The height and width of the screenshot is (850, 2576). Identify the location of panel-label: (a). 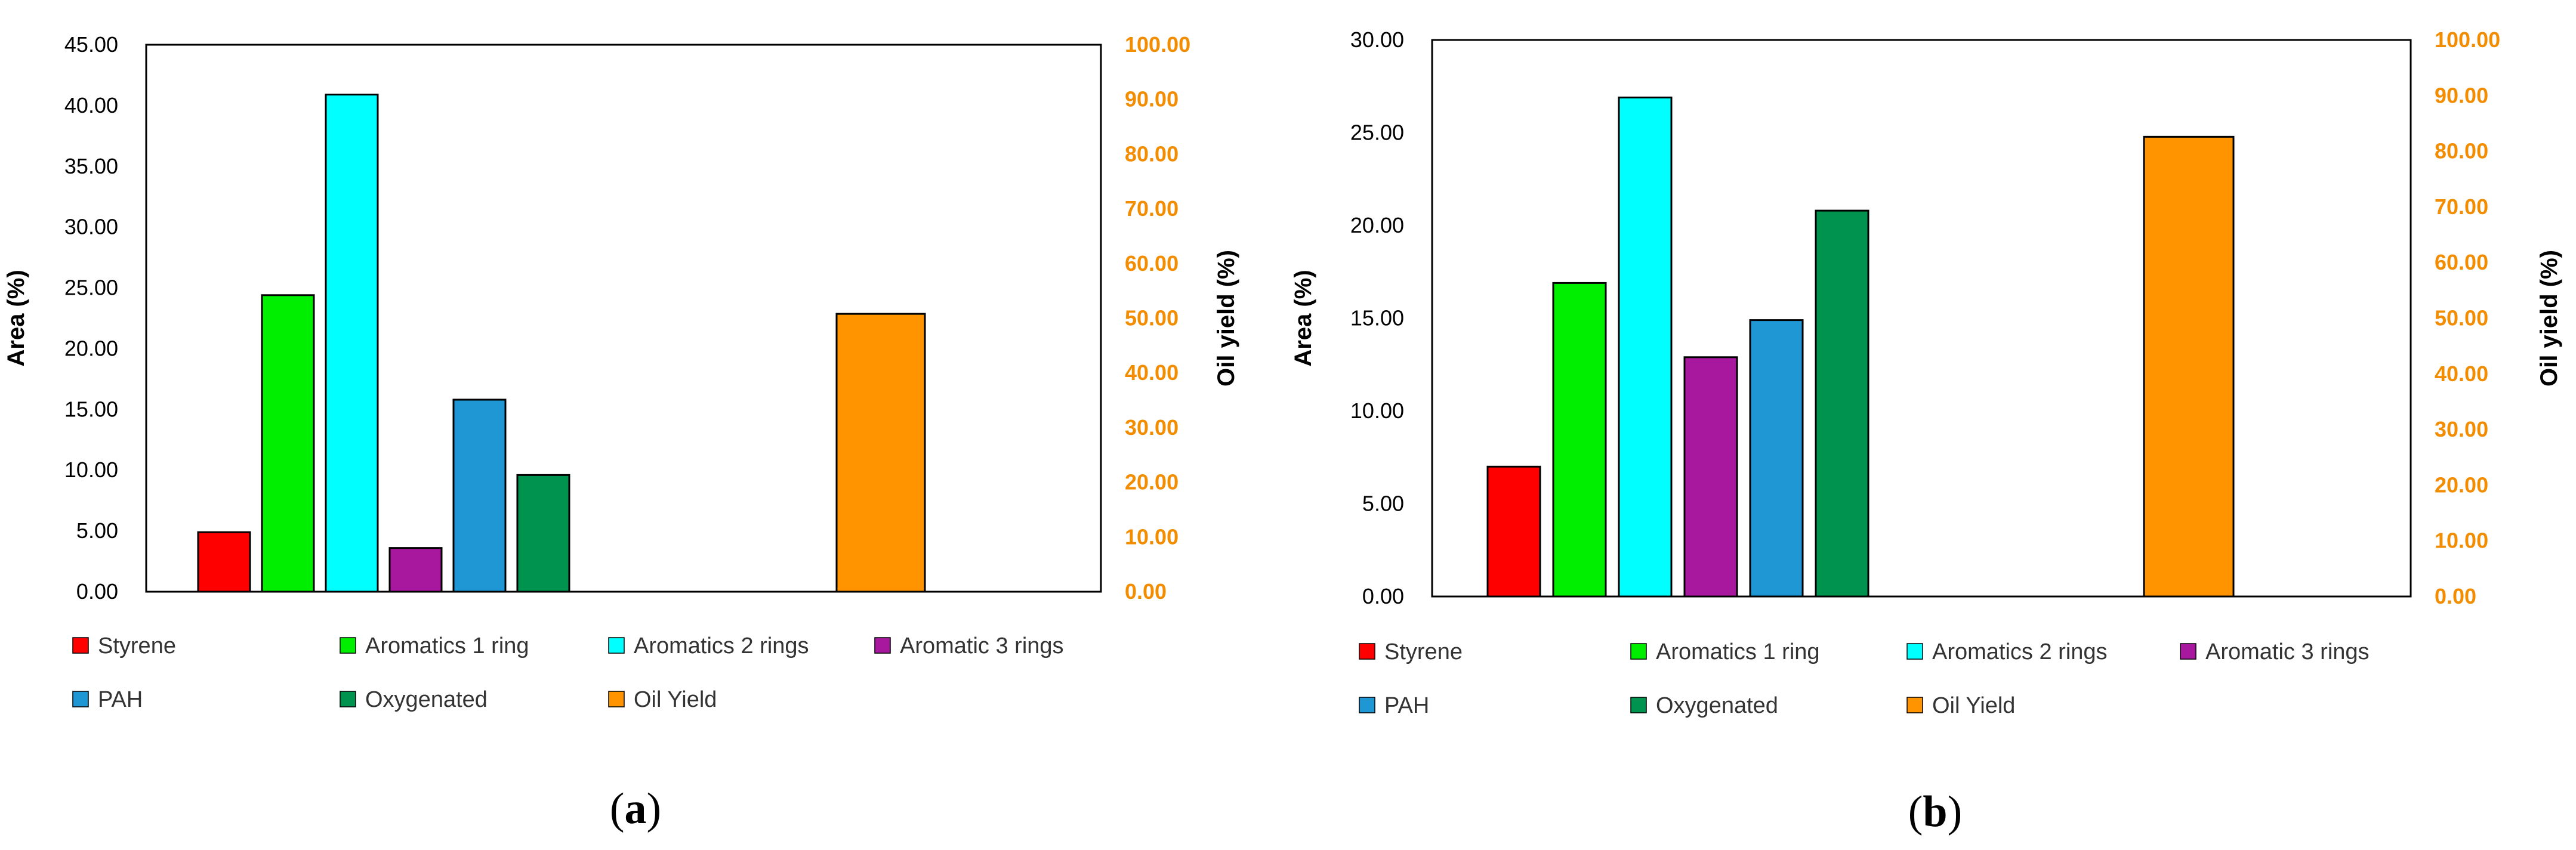
(636, 808).